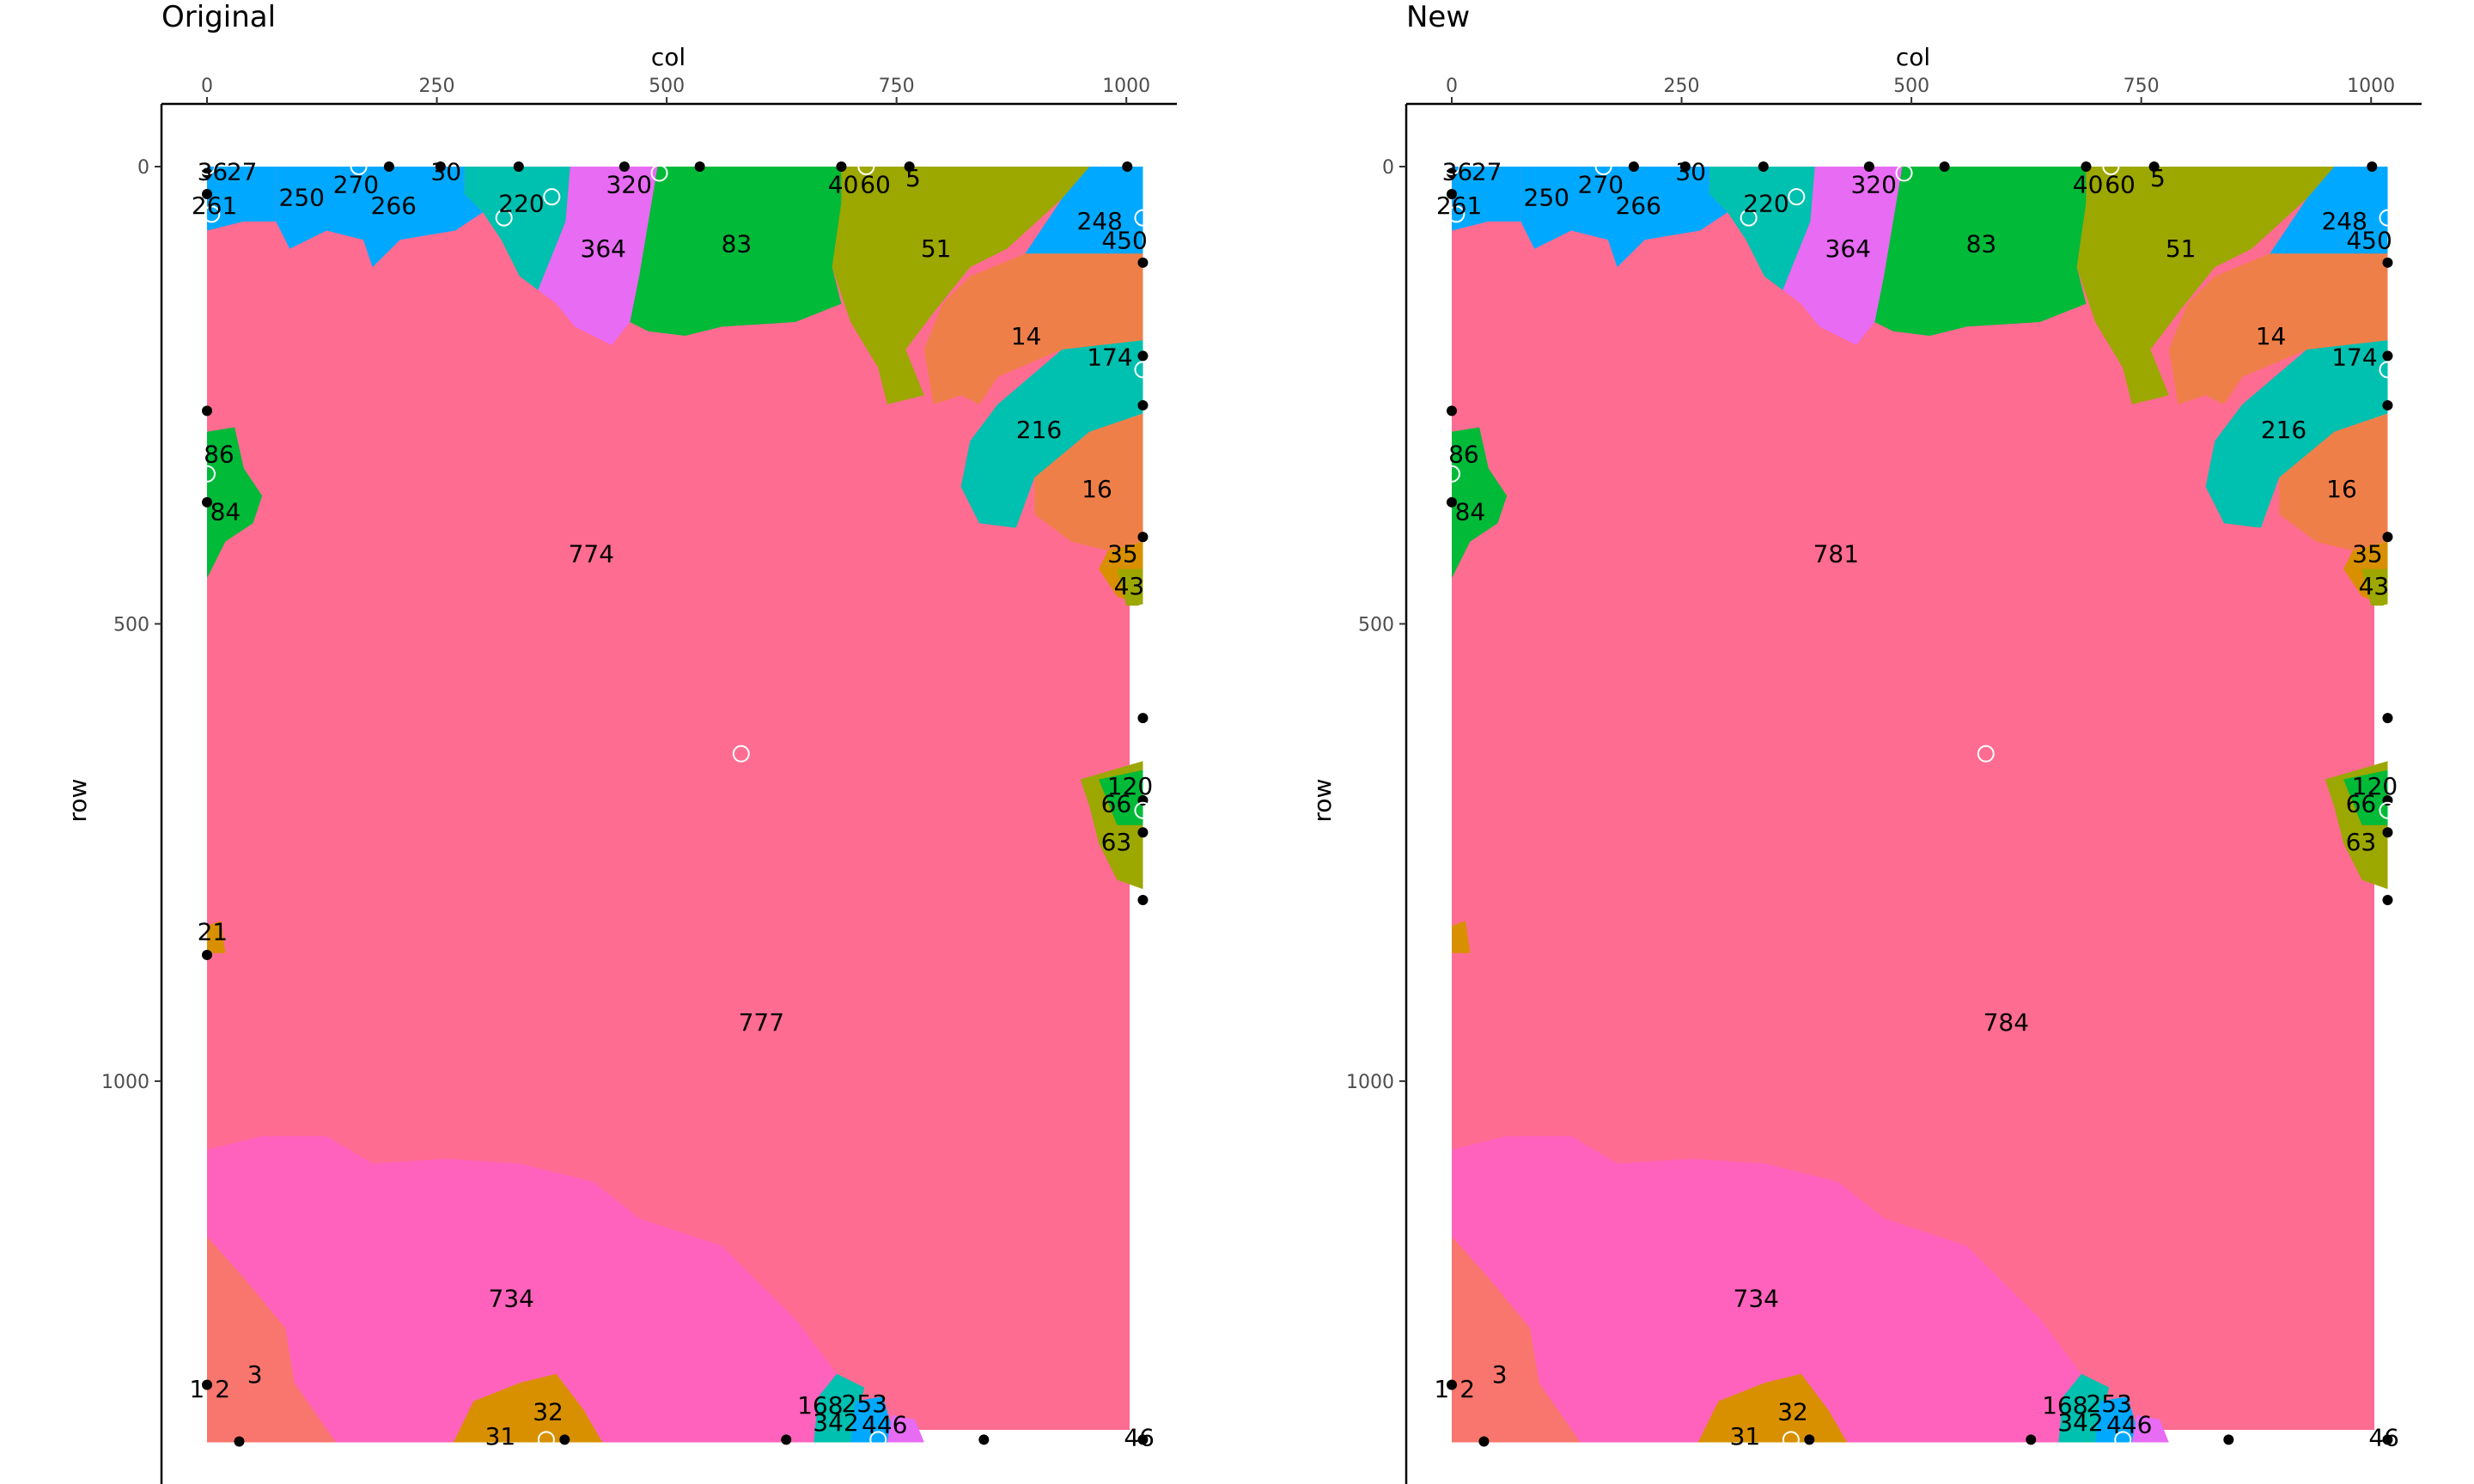 Image resolution: width=2474 pixels, height=1484 pixels. What do you see at coordinates (219, 455) in the screenshot?
I see `region-label: 86` at bounding box center [219, 455].